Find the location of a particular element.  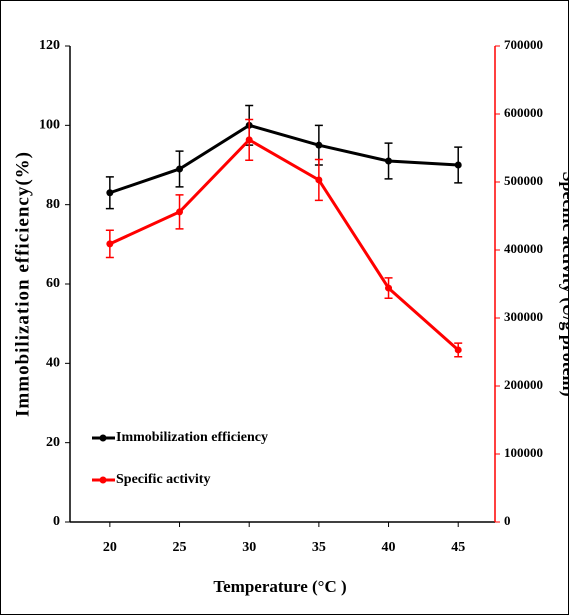

y-tick-label: 120 is located at coordinates (49, 45).